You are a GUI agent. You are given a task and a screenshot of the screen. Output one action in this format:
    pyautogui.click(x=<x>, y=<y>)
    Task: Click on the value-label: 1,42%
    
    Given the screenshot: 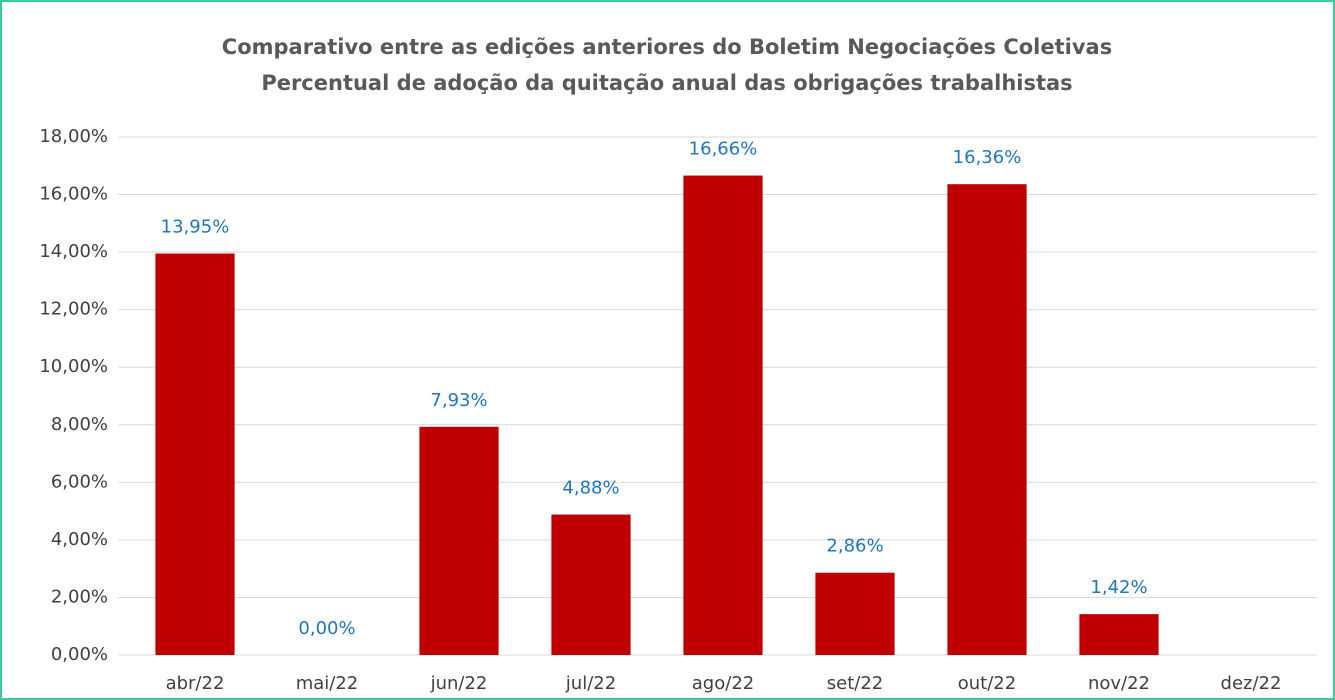 What is the action you would take?
    pyautogui.click(x=1118, y=587)
    